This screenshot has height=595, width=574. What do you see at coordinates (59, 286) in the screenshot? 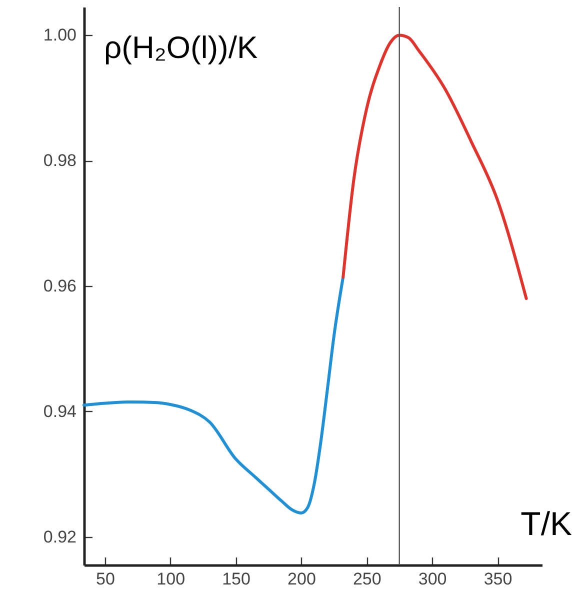
I see `y-tick-label: 0.96` at bounding box center [59, 286].